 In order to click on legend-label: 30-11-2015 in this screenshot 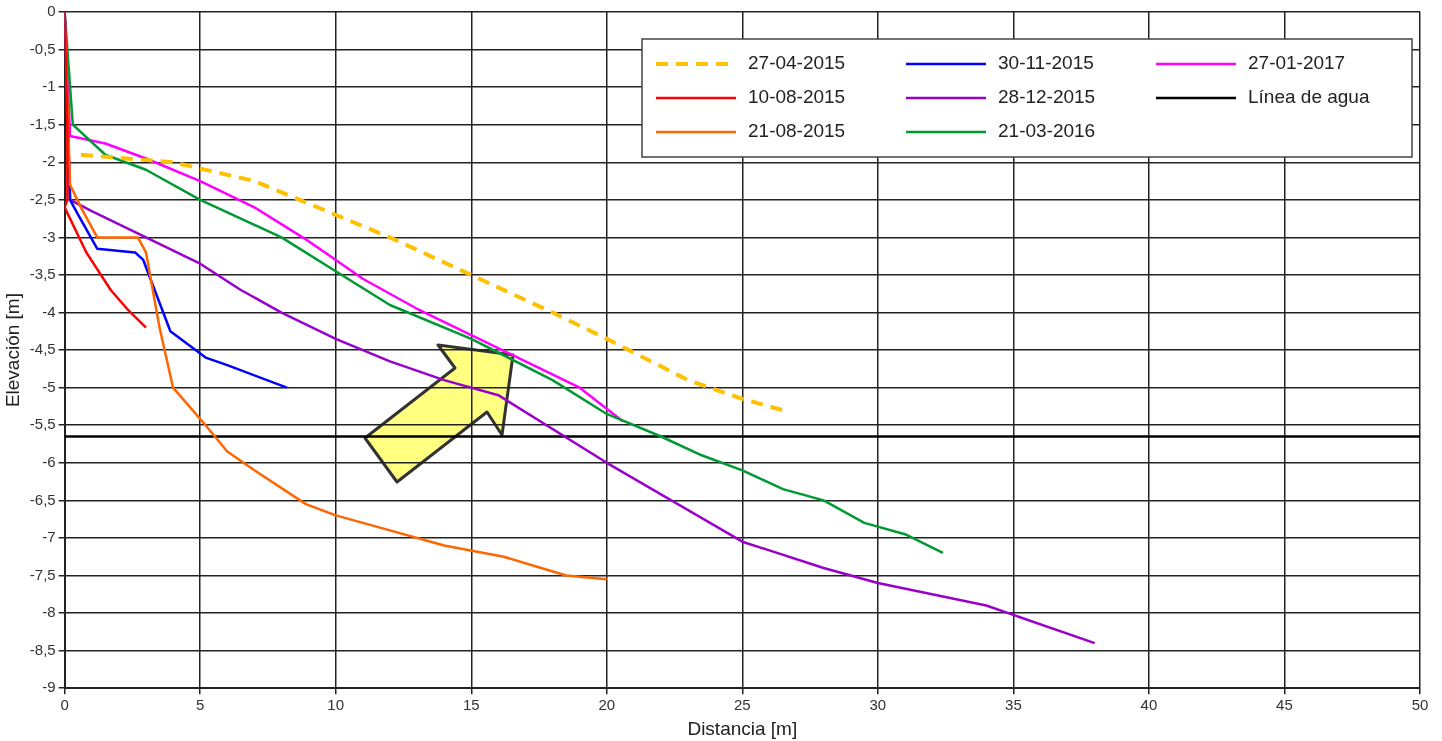, I will do `click(1046, 63)`.